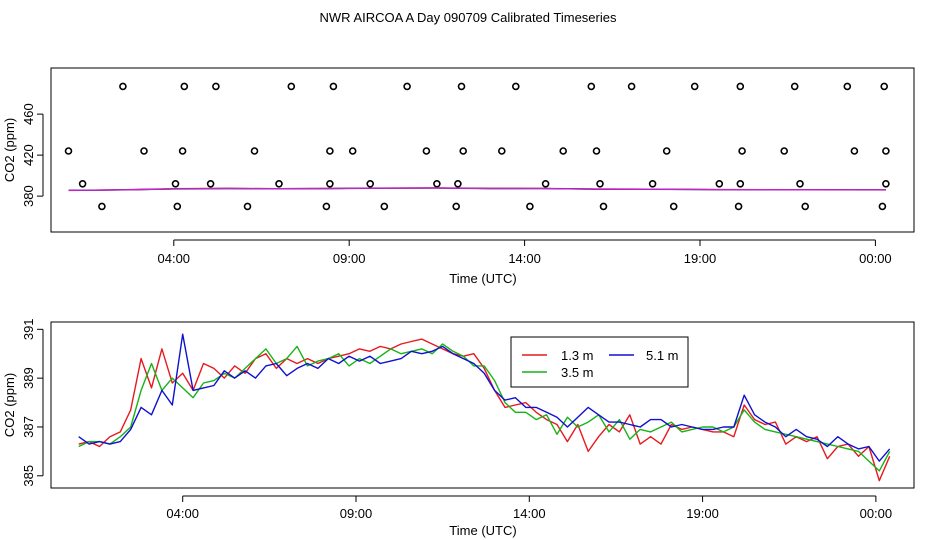 The image size is (936, 540). What do you see at coordinates (28, 378) in the screenshot?
I see `y-tick-label: 389` at bounding box center [28, 378].